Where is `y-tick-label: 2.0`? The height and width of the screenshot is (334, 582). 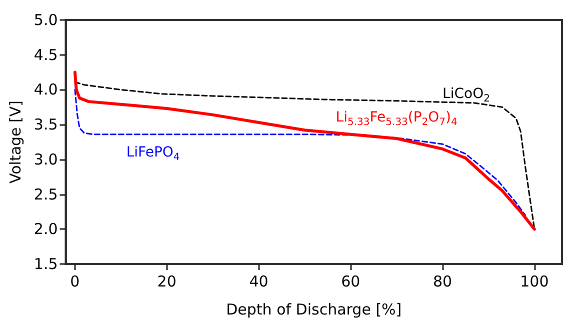
y-tick-label: 2.0 is located at coordinates (46, 229).